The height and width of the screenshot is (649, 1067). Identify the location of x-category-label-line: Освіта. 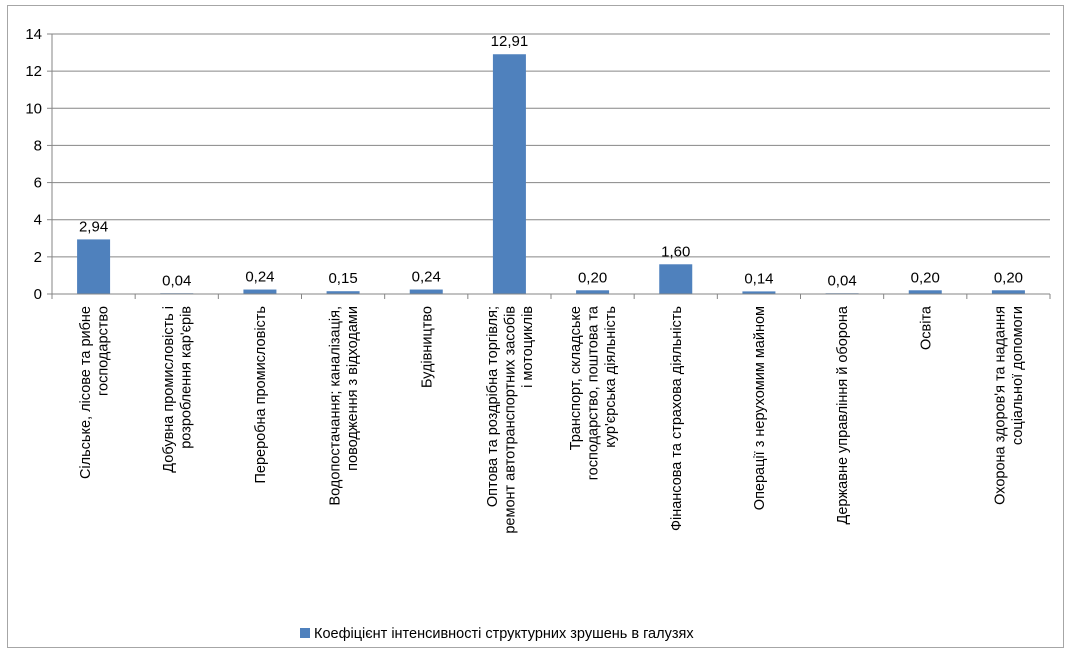
(926, 327).